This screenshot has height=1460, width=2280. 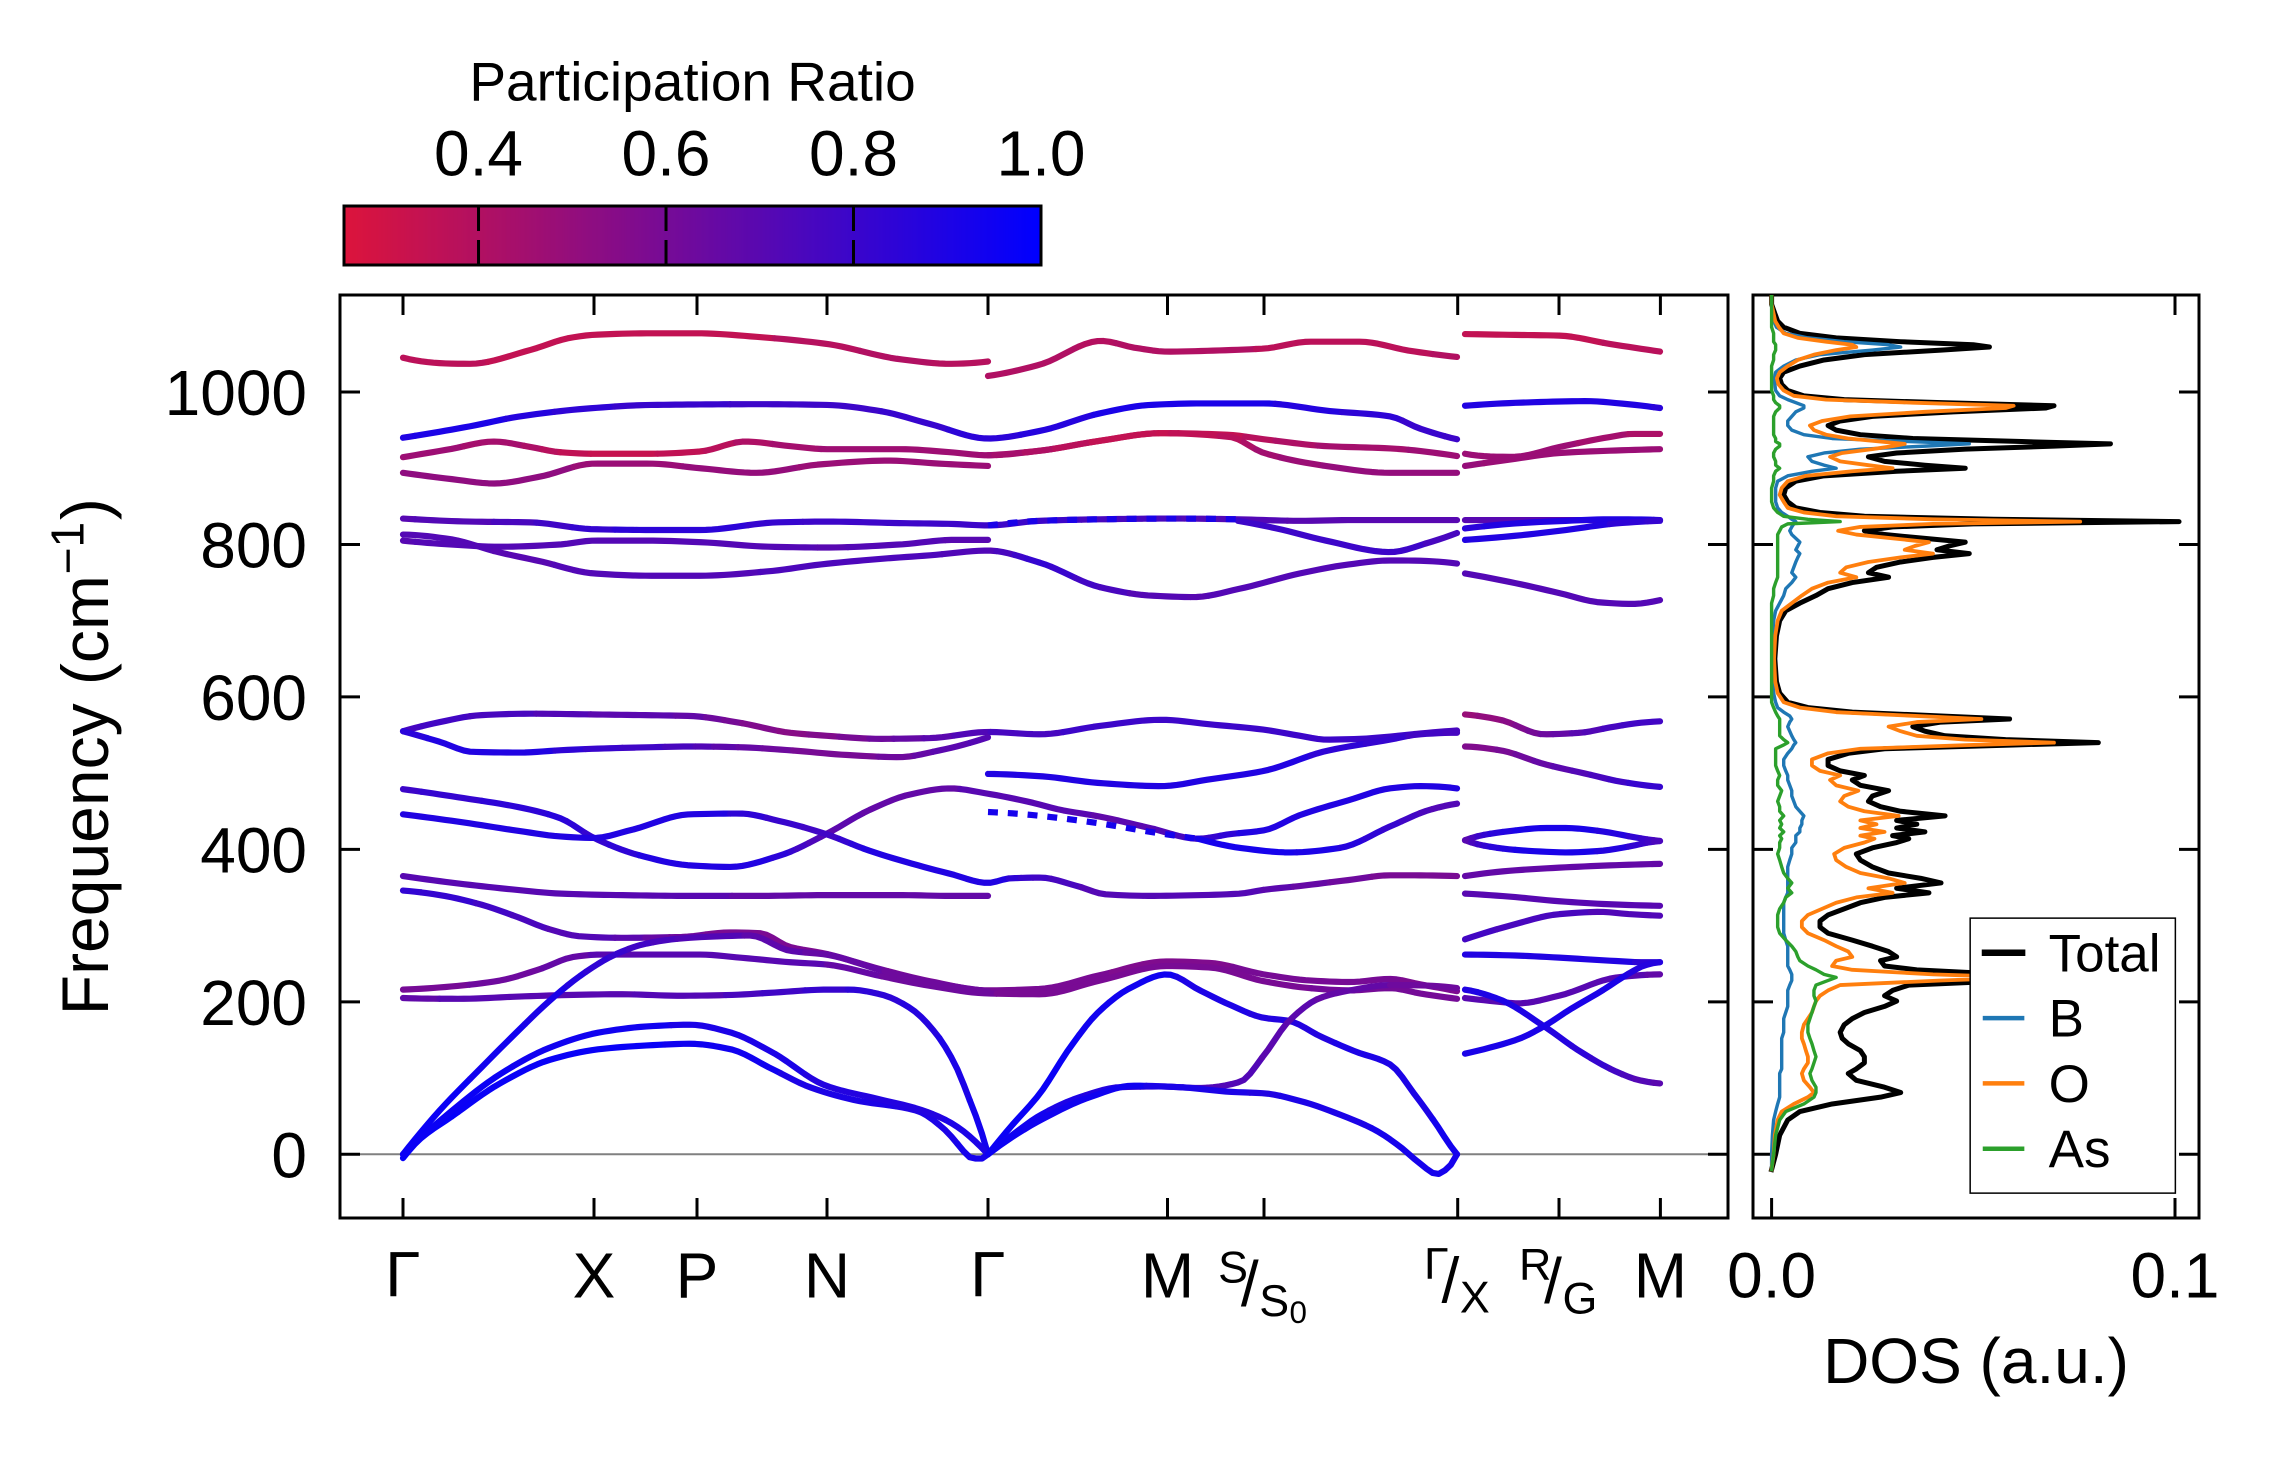 I want to click on svg-text: P, so click(x=697, y=1275).